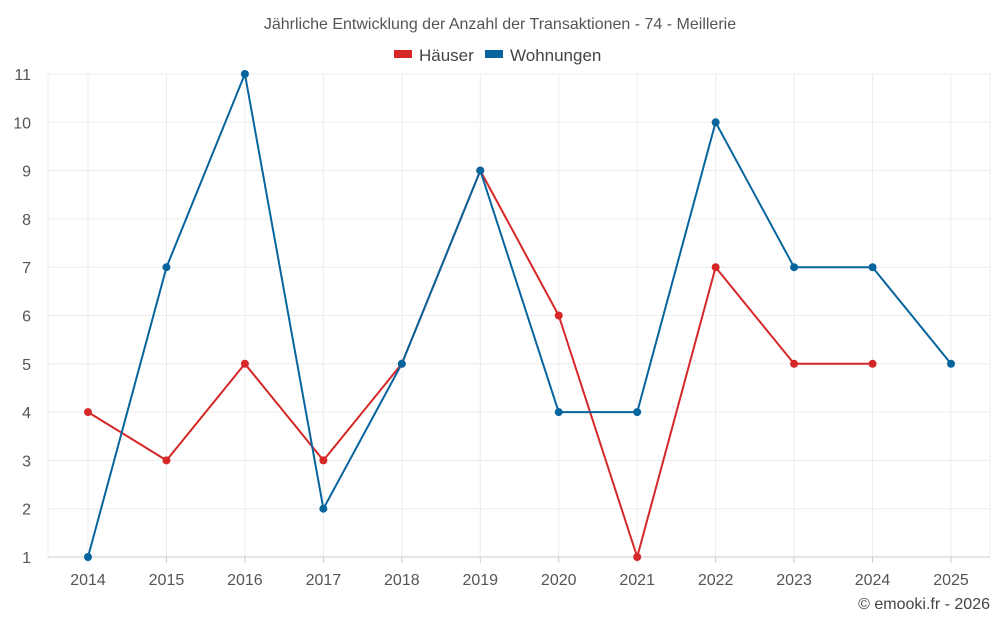  I want to click on x-tick-label-2021: 2021, so click(637, 580).